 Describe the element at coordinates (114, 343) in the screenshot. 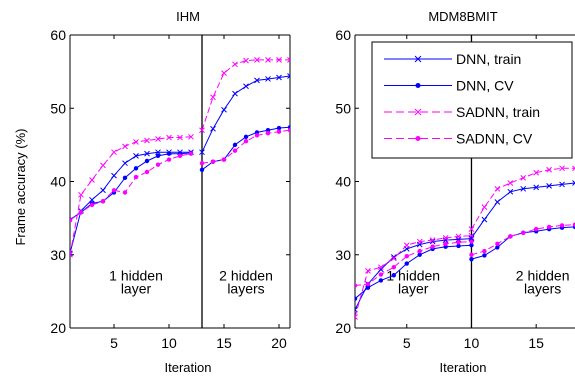

I see `x-tick-label: 5` at that location.